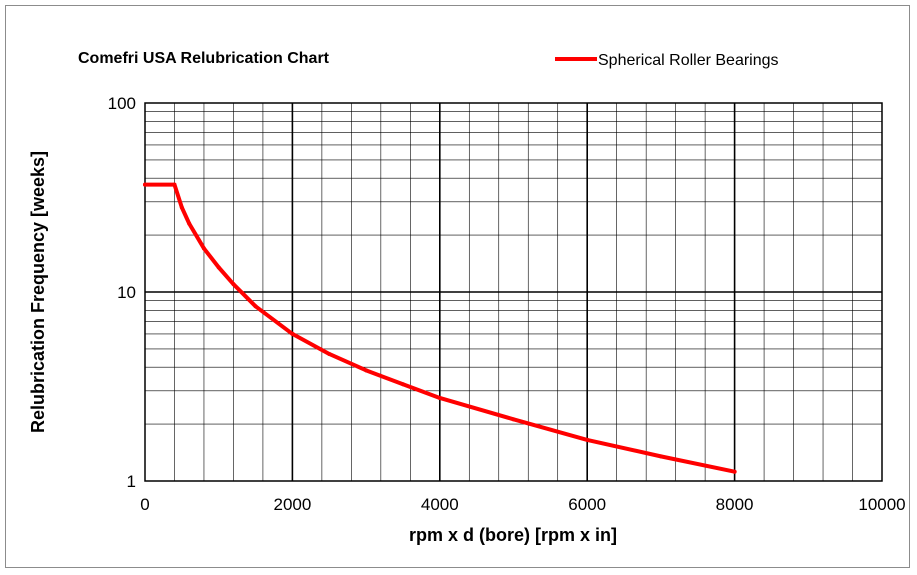 This screenshot has height=575, width=917. I want to click on x-tick-label: 8000, so click(735, 504).